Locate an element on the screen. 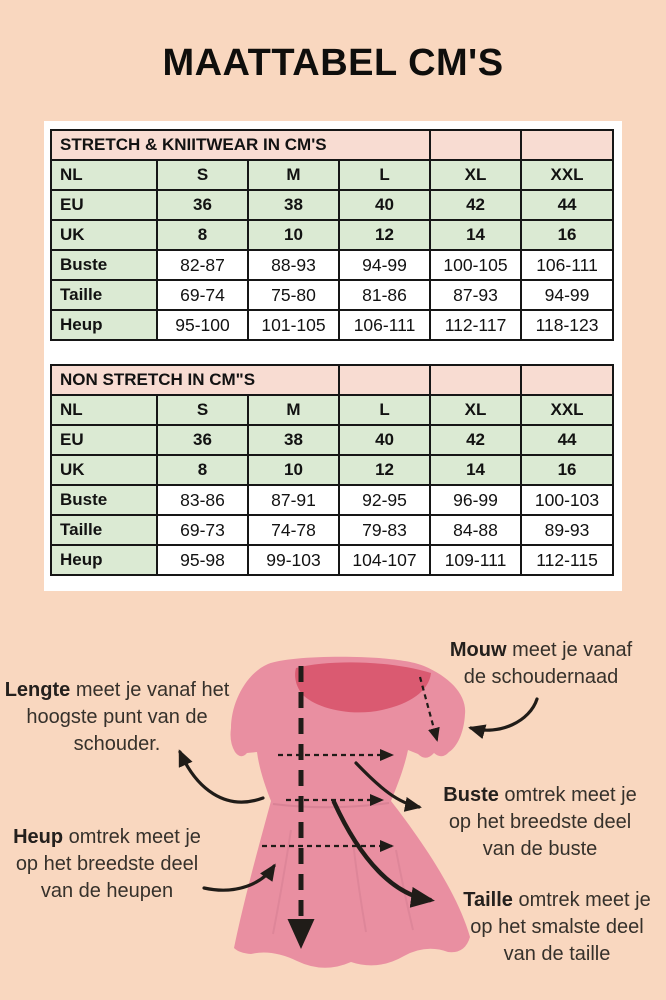  annotation-line: Buste omtrek meet je is located at coordinates (540, 795).